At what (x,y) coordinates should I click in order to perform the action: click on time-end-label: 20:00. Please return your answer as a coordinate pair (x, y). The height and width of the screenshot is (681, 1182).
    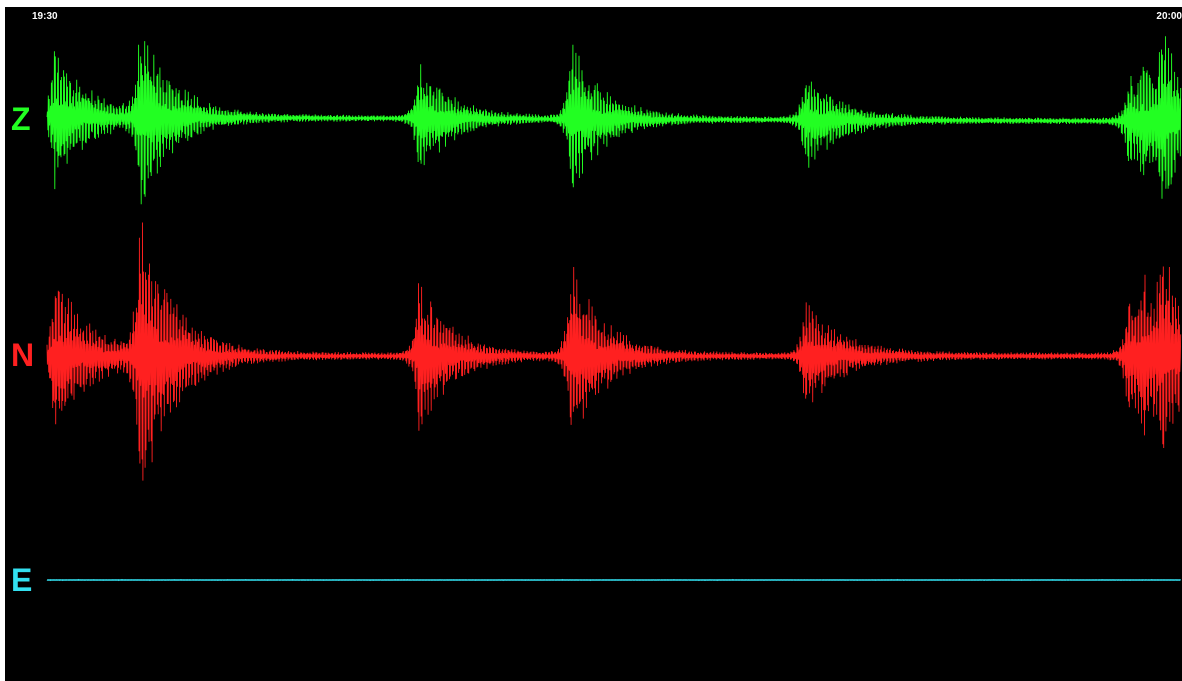
    Looking at the image, I should click on (1169, 16).